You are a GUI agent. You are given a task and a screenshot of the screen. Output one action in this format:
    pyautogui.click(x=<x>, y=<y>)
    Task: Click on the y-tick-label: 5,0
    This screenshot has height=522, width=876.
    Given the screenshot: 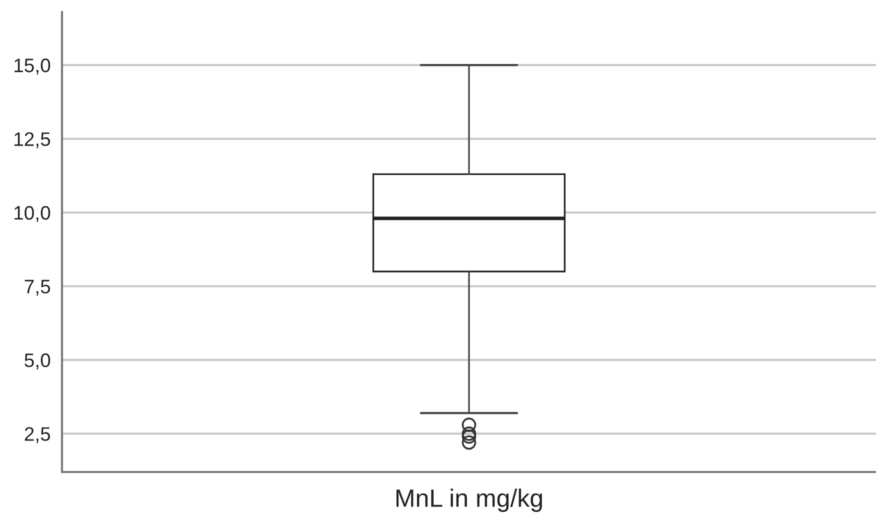 What is the action you would take?
    pyautogui.click(x=37, y=361)
    